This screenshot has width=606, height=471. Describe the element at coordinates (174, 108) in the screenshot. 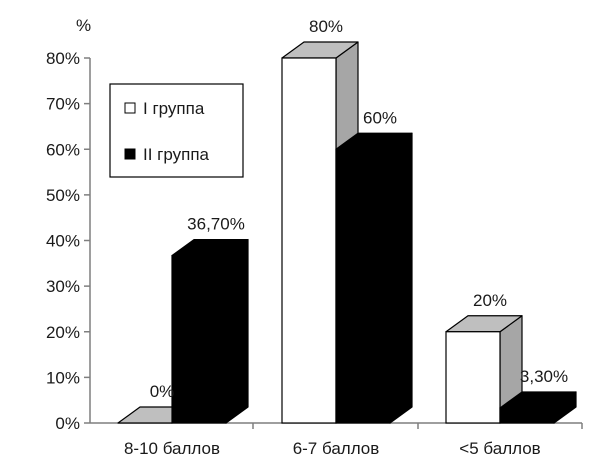

I see `legend-label-series-1: I группа` at that location.